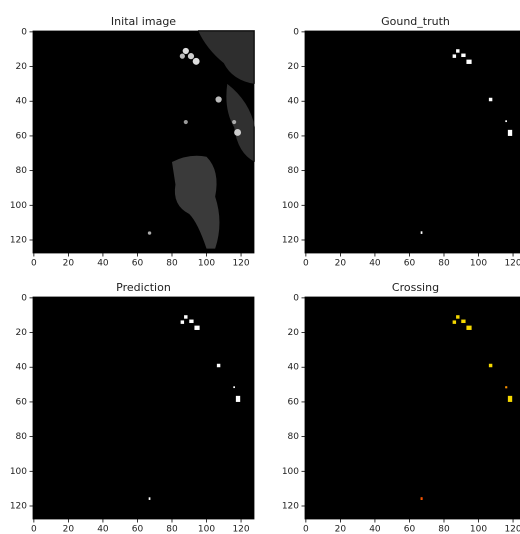 Image resolution: width=520 pixels, height=534 pixels. Describe the element at coordinates (415, 21) in the screenshot. I see `subplot-title: Gound_truth` at that location.